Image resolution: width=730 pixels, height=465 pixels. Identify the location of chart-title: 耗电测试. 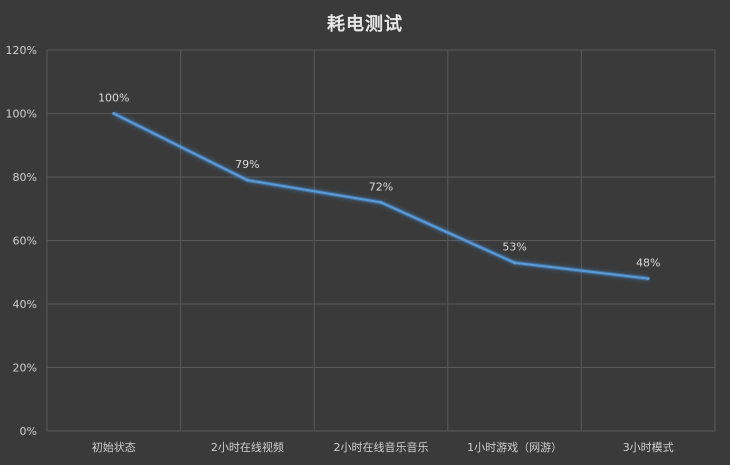
(365, 24).